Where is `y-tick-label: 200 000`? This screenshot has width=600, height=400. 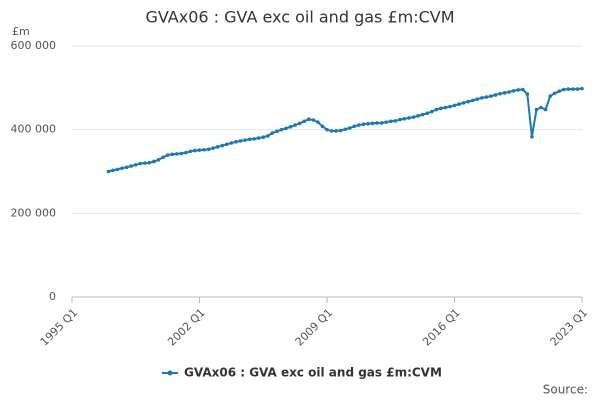 y-tick-label: 200 000 is located at coordinates (34, 212).